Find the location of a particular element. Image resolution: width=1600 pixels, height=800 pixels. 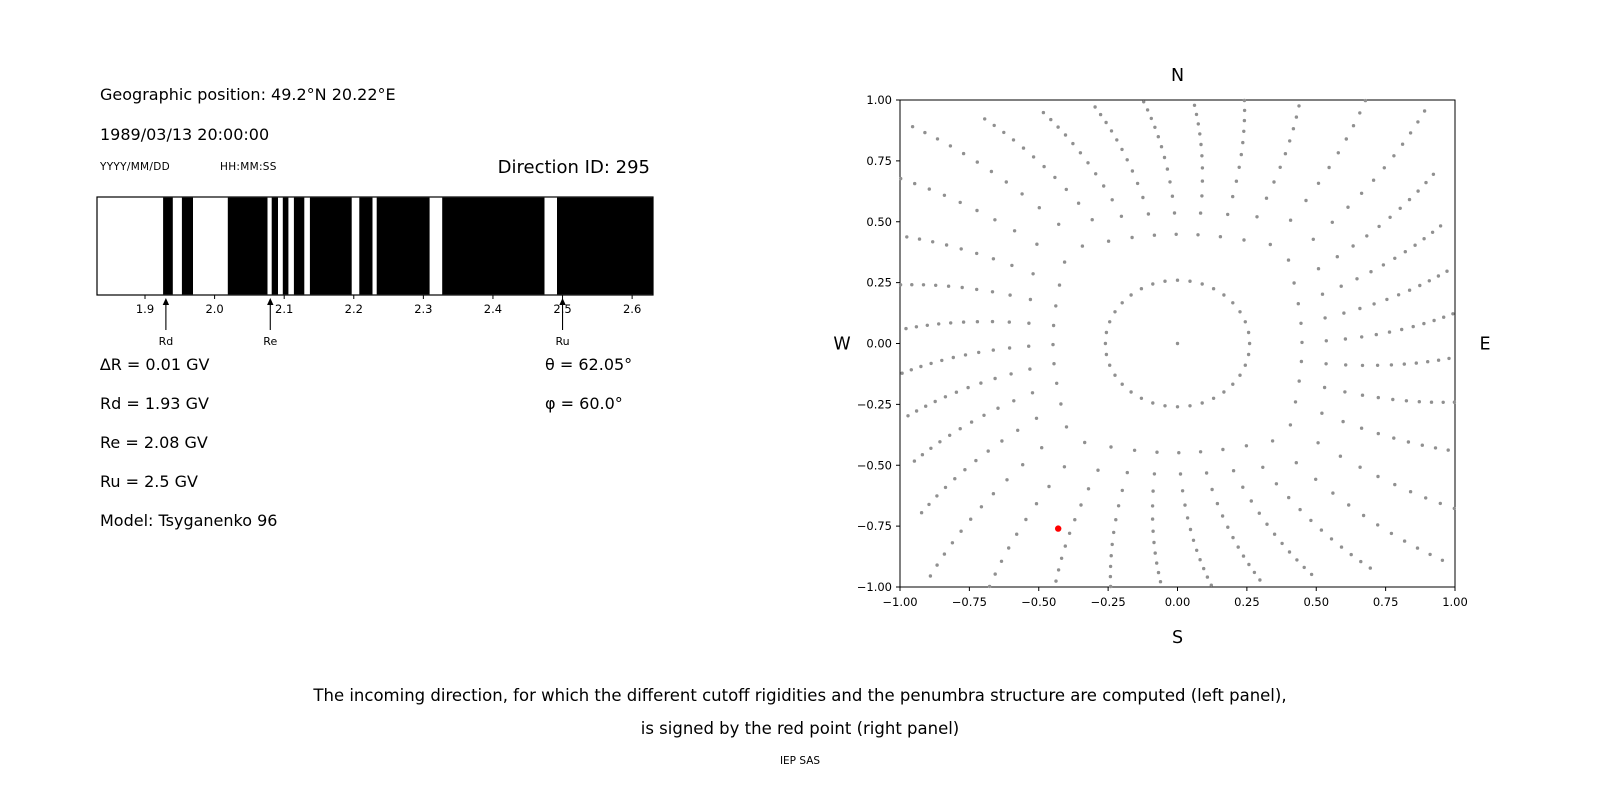

direction-y-axis: −1.00 −0.75 −0.50 −0.25 0.00 0.25 0.50 0.75 1.00 is located at coordinates (878, 343).